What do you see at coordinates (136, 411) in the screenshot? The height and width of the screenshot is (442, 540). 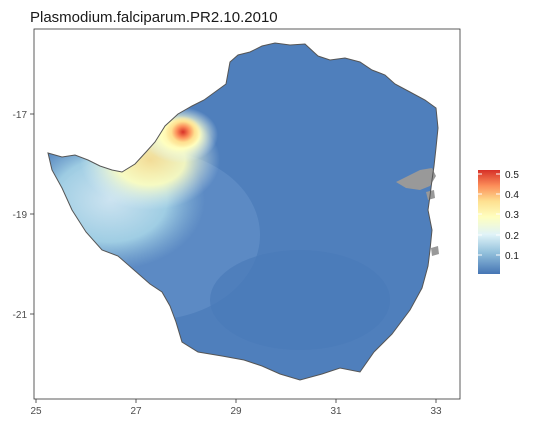 I see `x-tick-label: 27` at bounding box center [136, 411].